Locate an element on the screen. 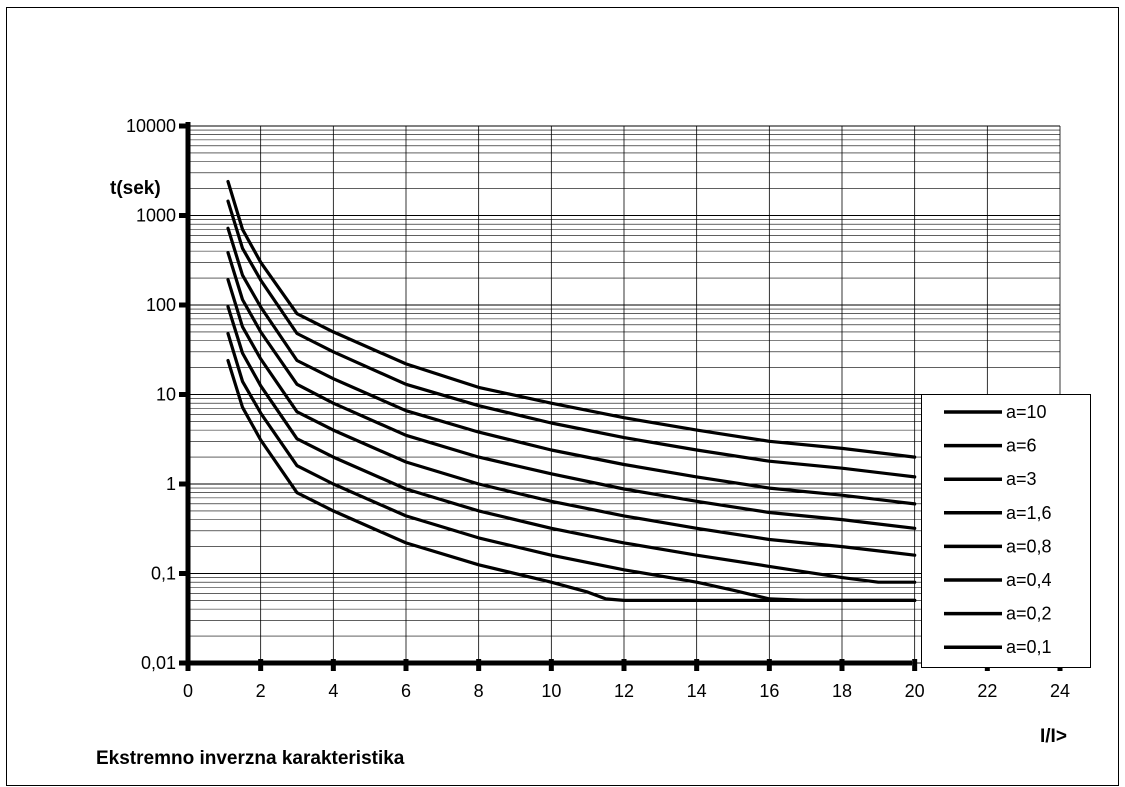 This screenshot has width=1125, height=787. legend-label: a=0,8 is located at coordinates (1029, 546).